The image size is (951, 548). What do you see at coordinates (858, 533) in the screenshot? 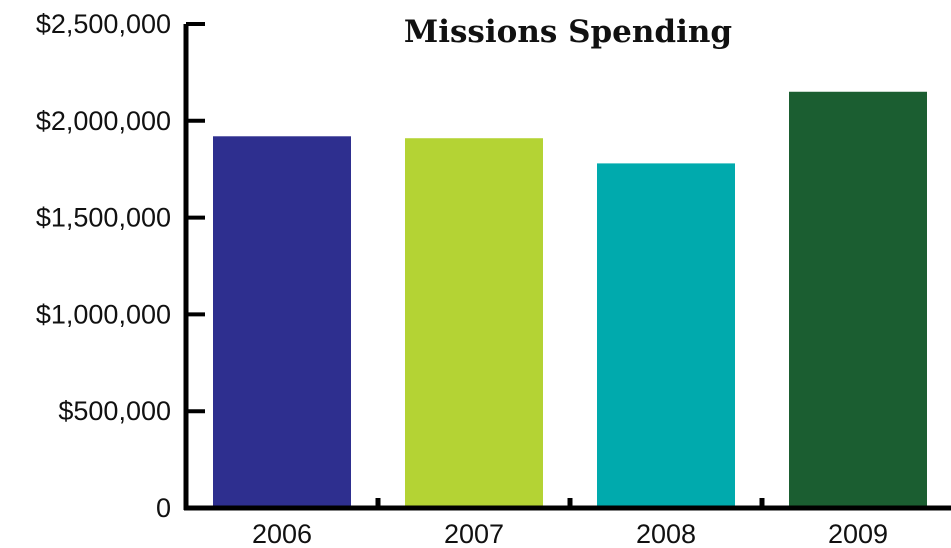
I see `x-tick-label: 2009` at bounding box center [858, 533].